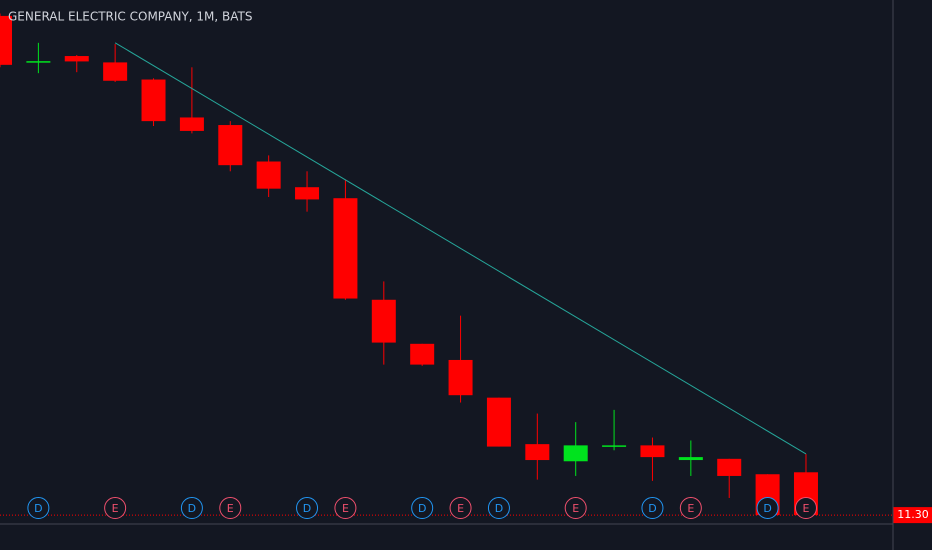  I want to click on last-price-label: 11.30, so click(913, 514).